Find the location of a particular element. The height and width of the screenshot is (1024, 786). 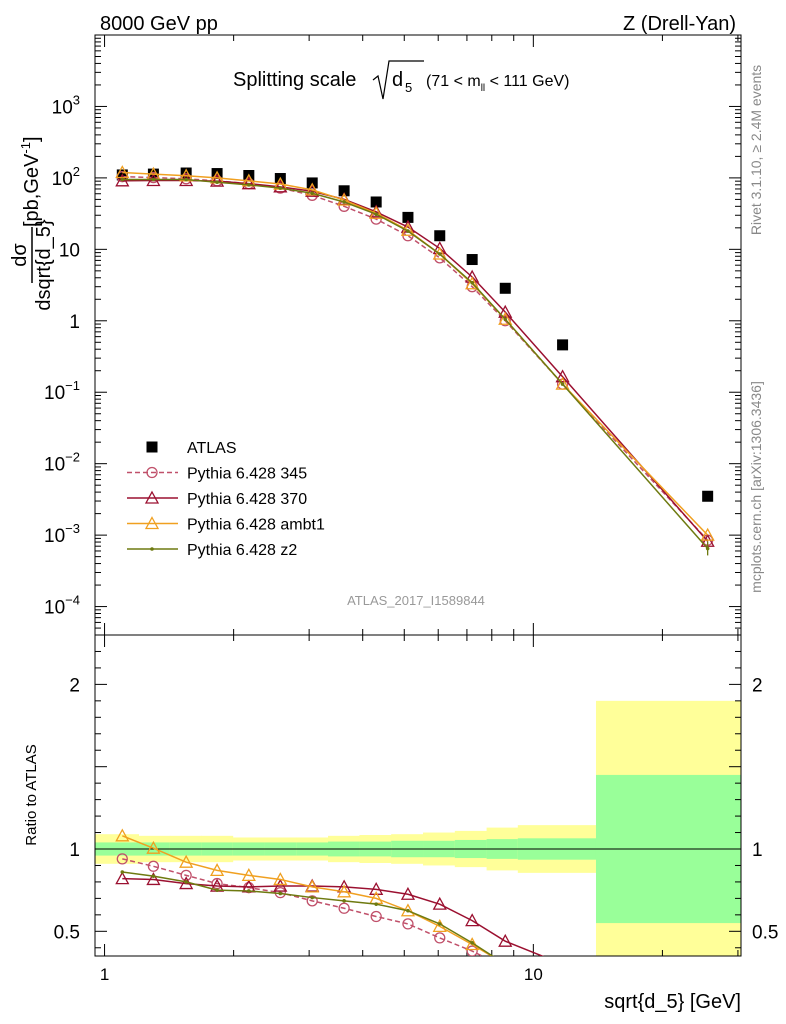

ratio-y-axis-title: Ratio to ATLAS is located at coordinates (31, 794).